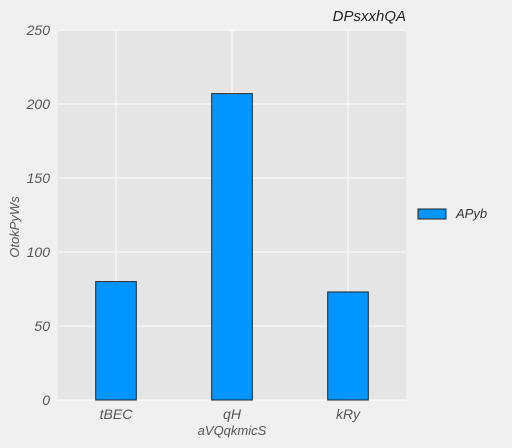 The width and height of the screenshot is (512, 448). Describe the element at coordinates (46, 400) in the screenshot. I see `y-tick-label: 0` at that location.